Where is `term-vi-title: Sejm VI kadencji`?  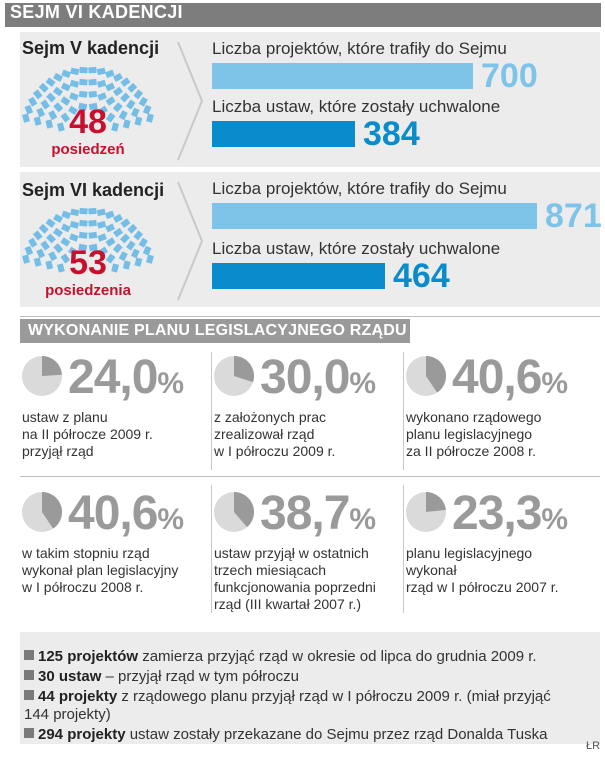 term-vi-title: Sejm VI kadencji is located at coordinates (93, 190).